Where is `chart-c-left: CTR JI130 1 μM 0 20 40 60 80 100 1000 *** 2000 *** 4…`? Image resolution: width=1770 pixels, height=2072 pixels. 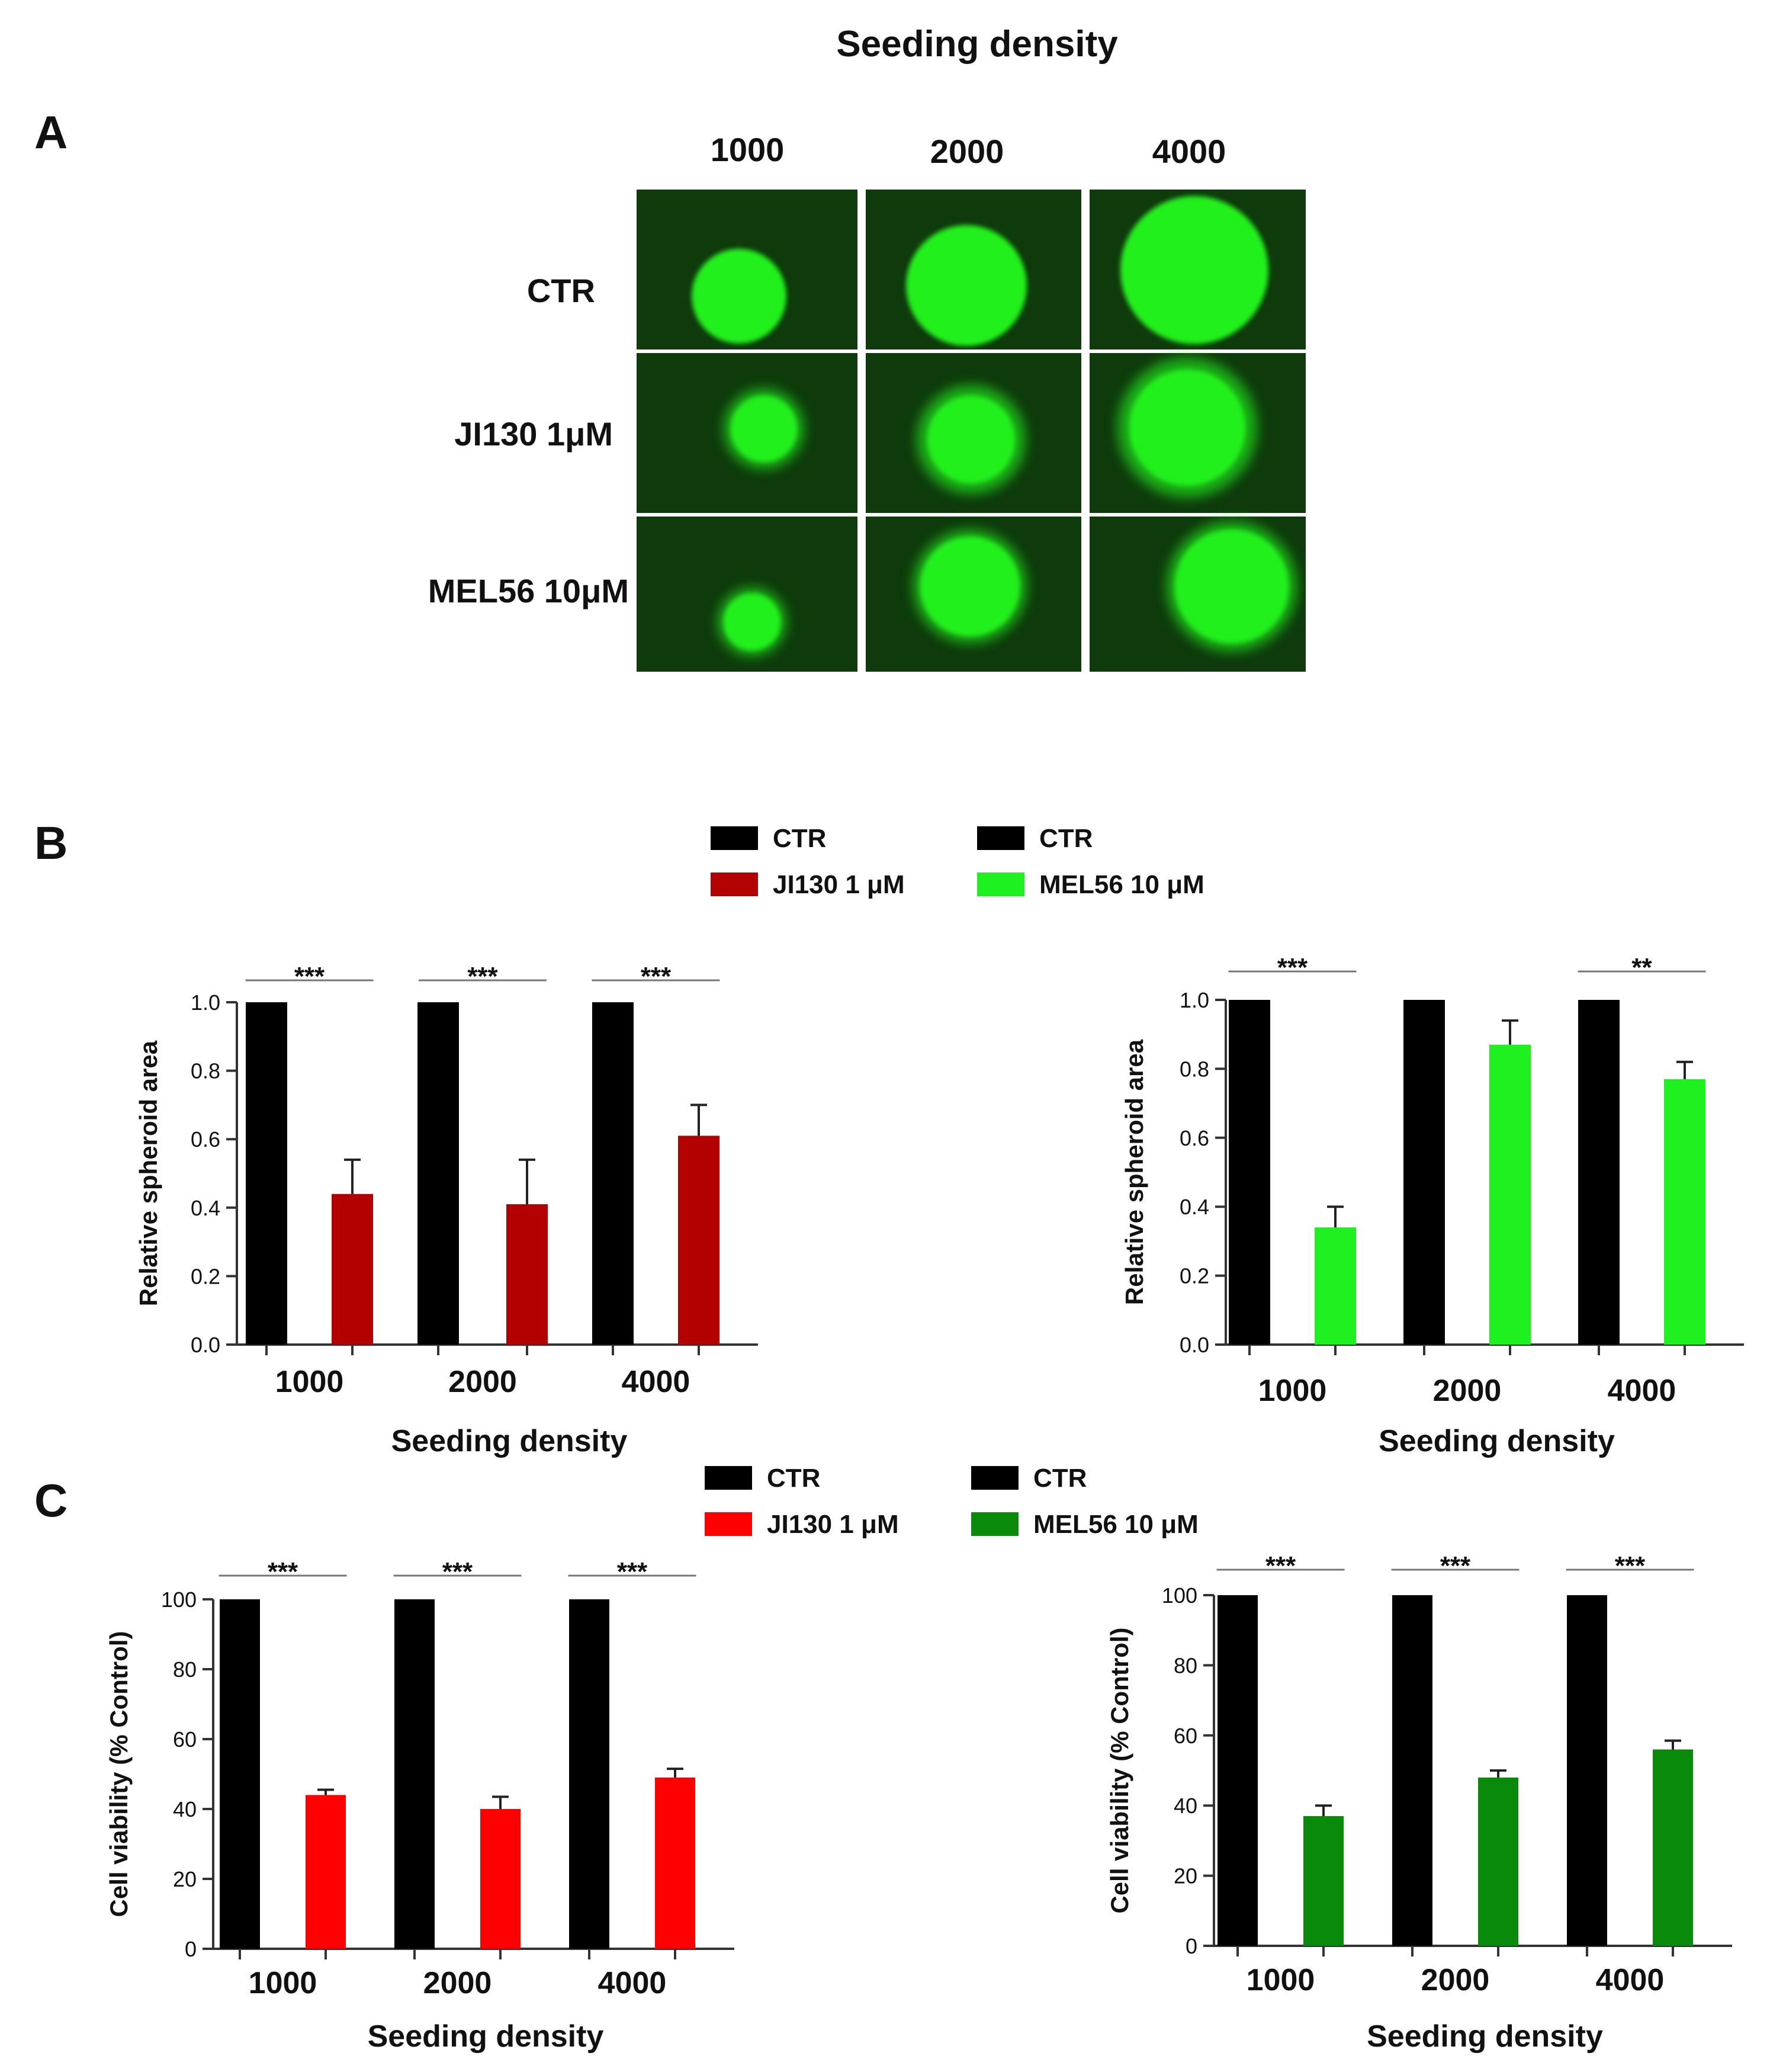
chart-c-left: CTR JI130 1 μM 0 20 40 60 80 100 1000 *** 2000 *** 4… is located at coordinates (502, 1759).